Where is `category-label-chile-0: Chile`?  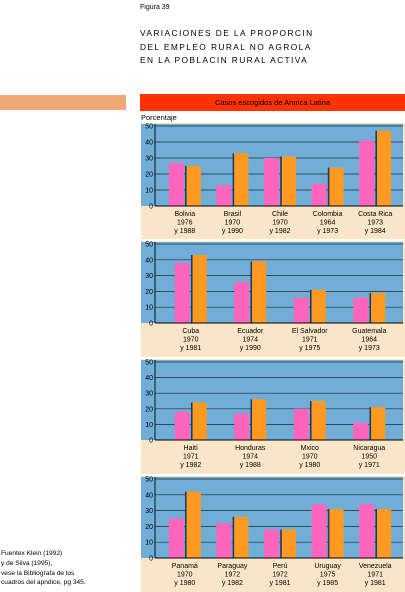
category-label-chile-0: Chile is located at coordinates (280, 214).